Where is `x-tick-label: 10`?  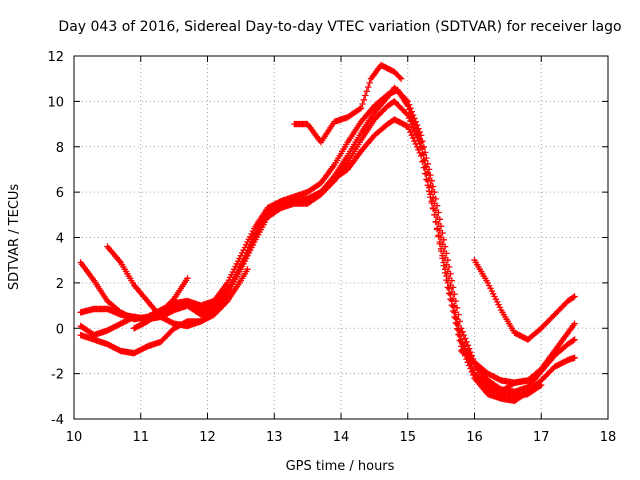 x-tick-label: 10 is located at coordinates (74, 437).